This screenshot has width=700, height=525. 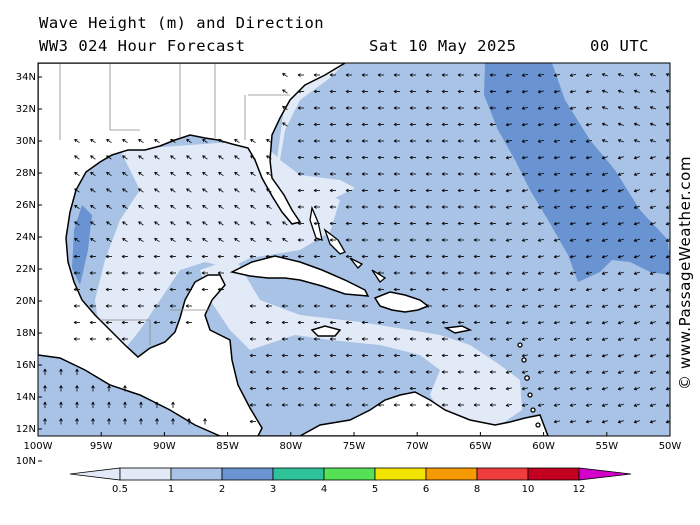 I want to click on lon-tick-label: 85W, so click(x=227, y=446).